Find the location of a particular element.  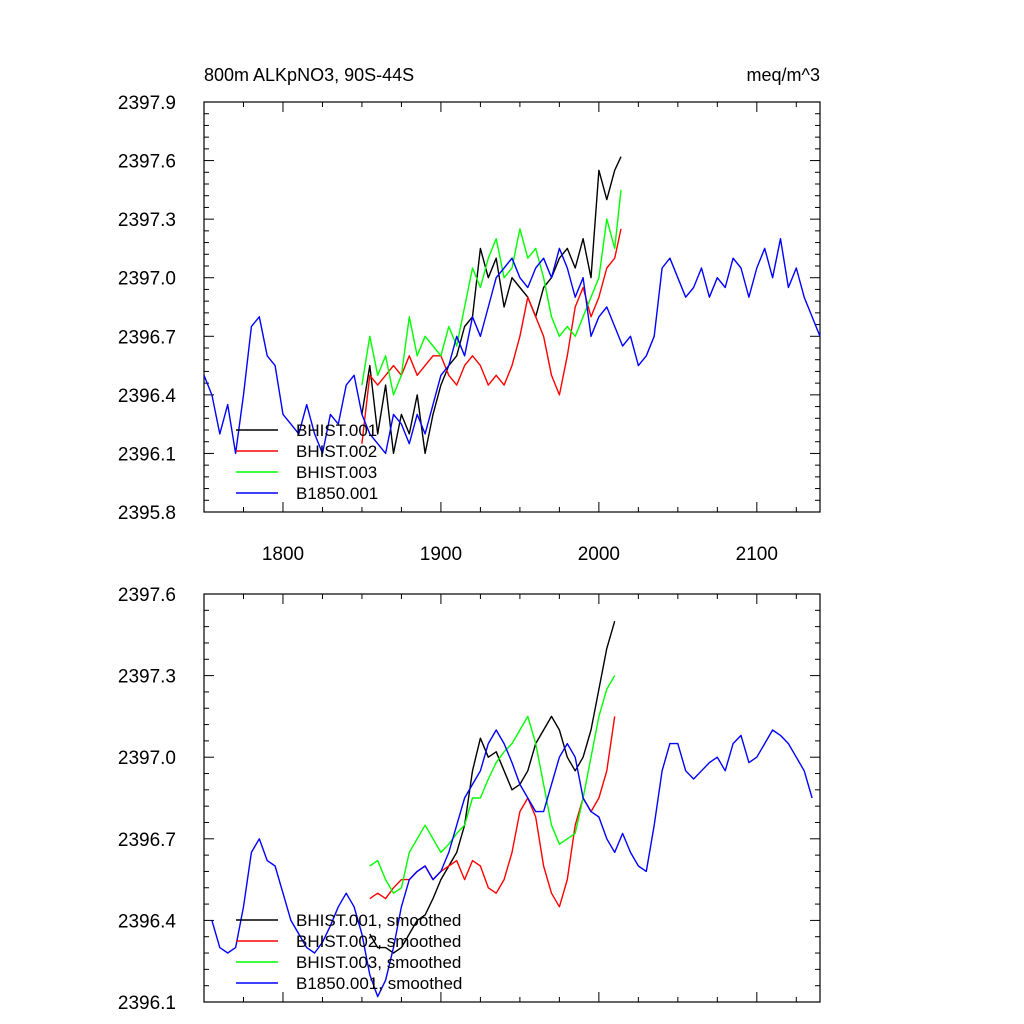

legend-label: BHIST.002, smoothed is located at coordinates (378, 941).